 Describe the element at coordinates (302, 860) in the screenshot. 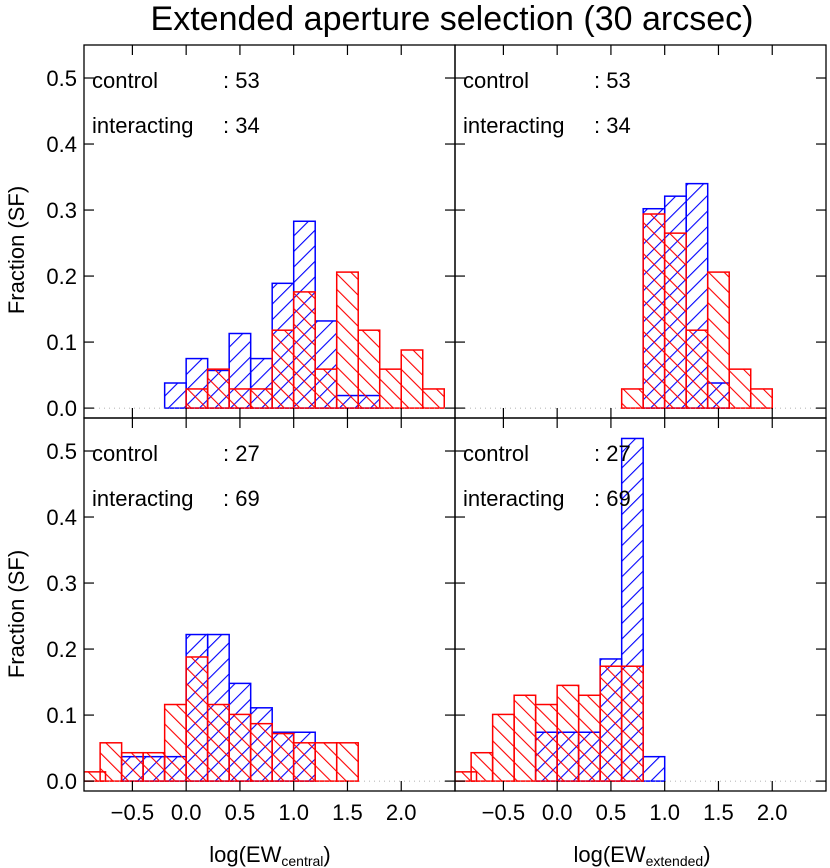

I see `x-axis-label-left-sub: central` at that location.